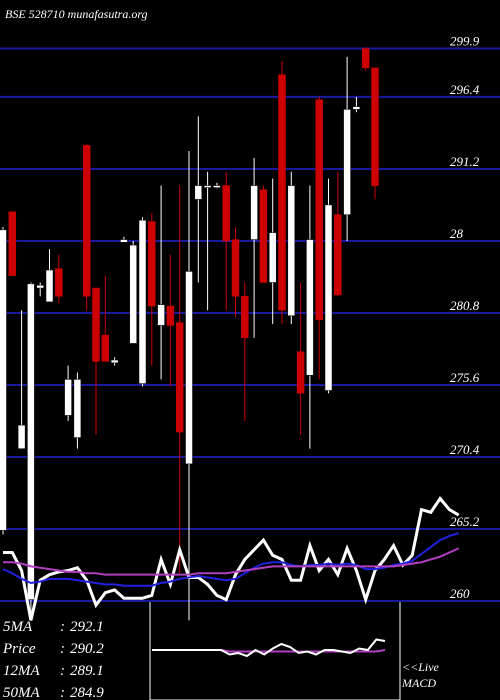 This screenshot has width=500, height=700. What do you see at coordinates (460, 593) in the screenshot?
I see `y-tick-label: 260` at bounding box center [460, 593].